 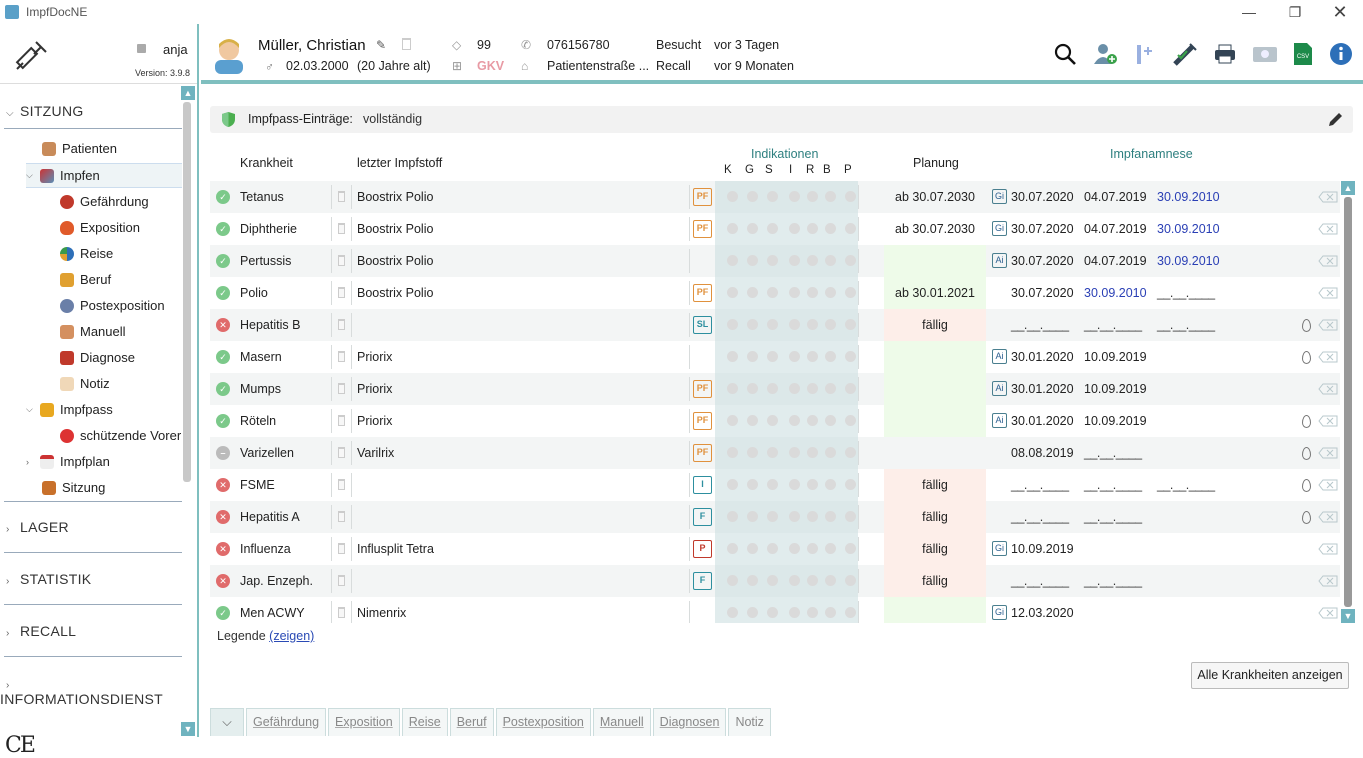 What do you see at coordinates (1348, 402) in the screenshot?
I see `scrollbar-thumb` at bounding box center [1348, 402].